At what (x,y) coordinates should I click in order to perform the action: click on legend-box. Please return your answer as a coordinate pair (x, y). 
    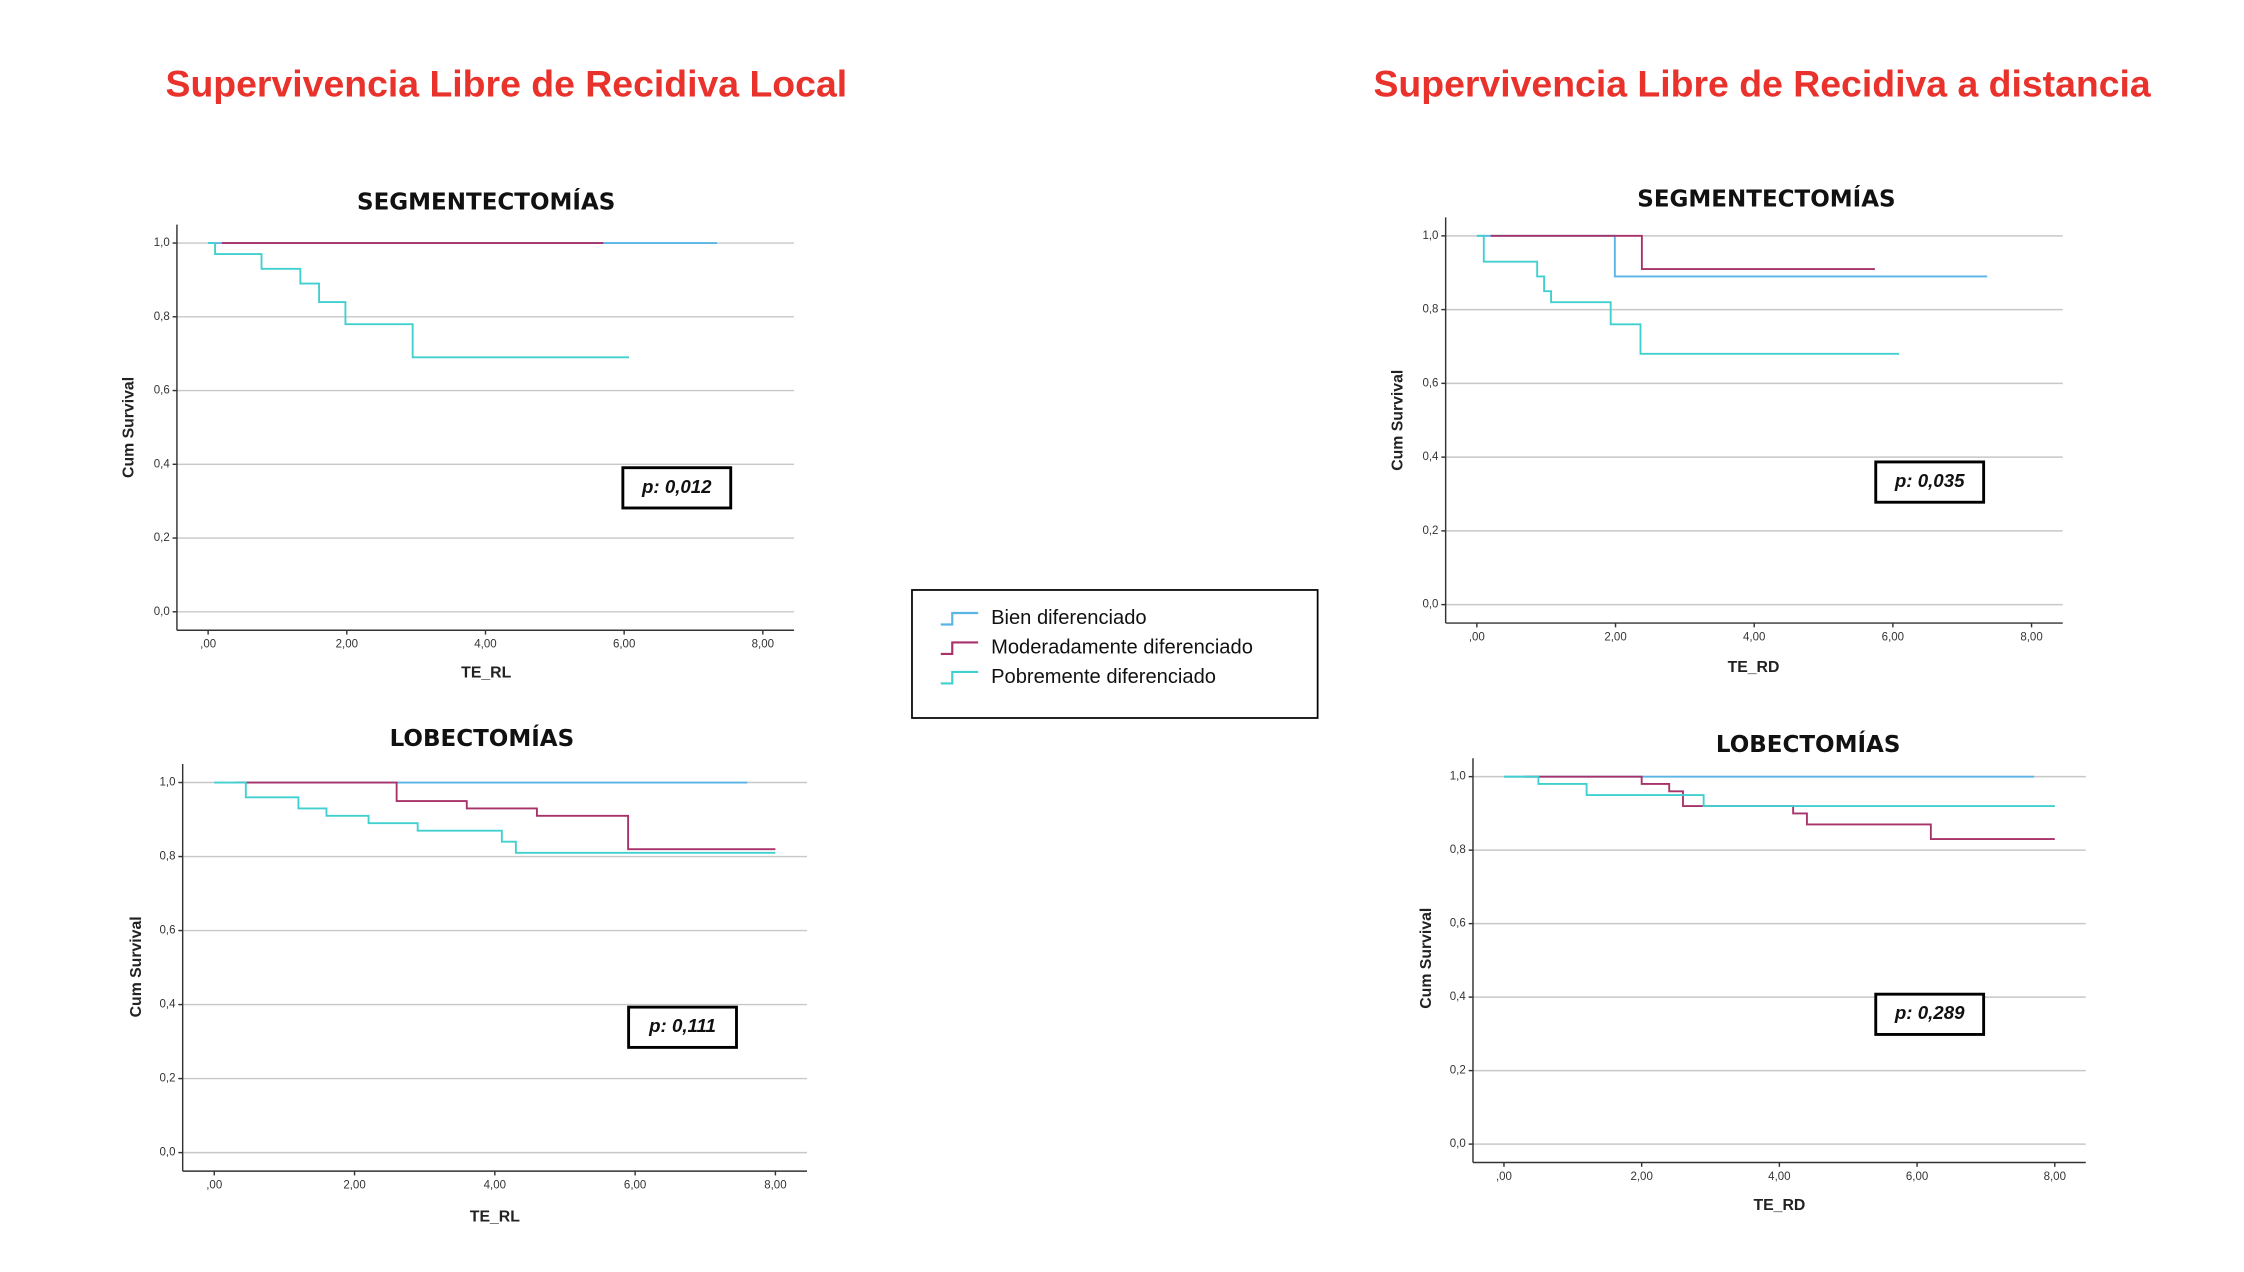
    Looking at the image, I should click on (1115, 654).